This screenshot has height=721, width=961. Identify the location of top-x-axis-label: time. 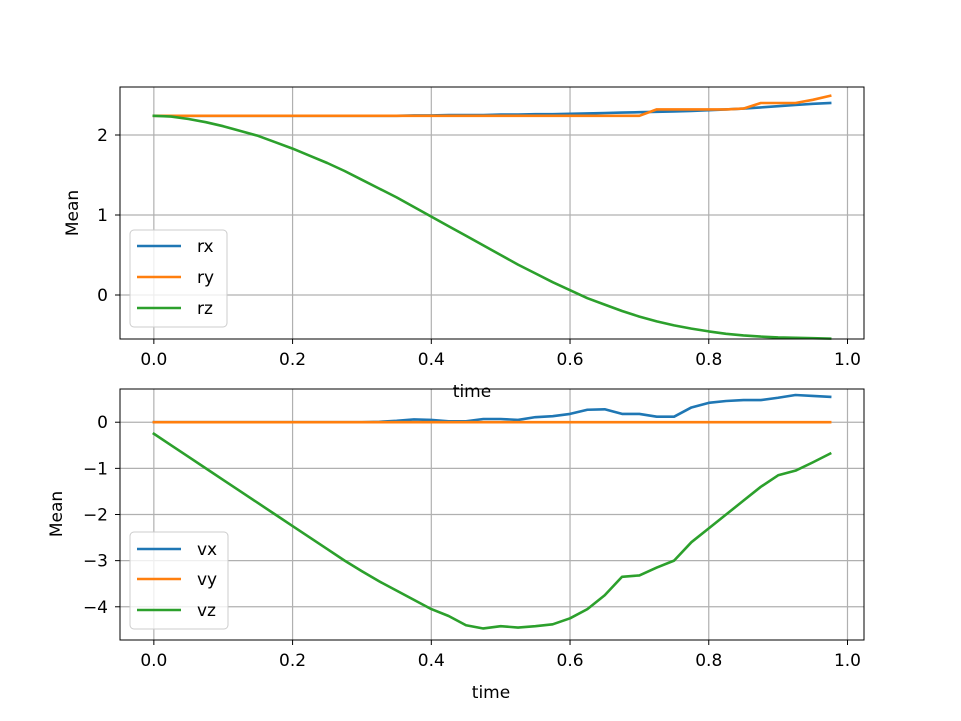
(472, 392).